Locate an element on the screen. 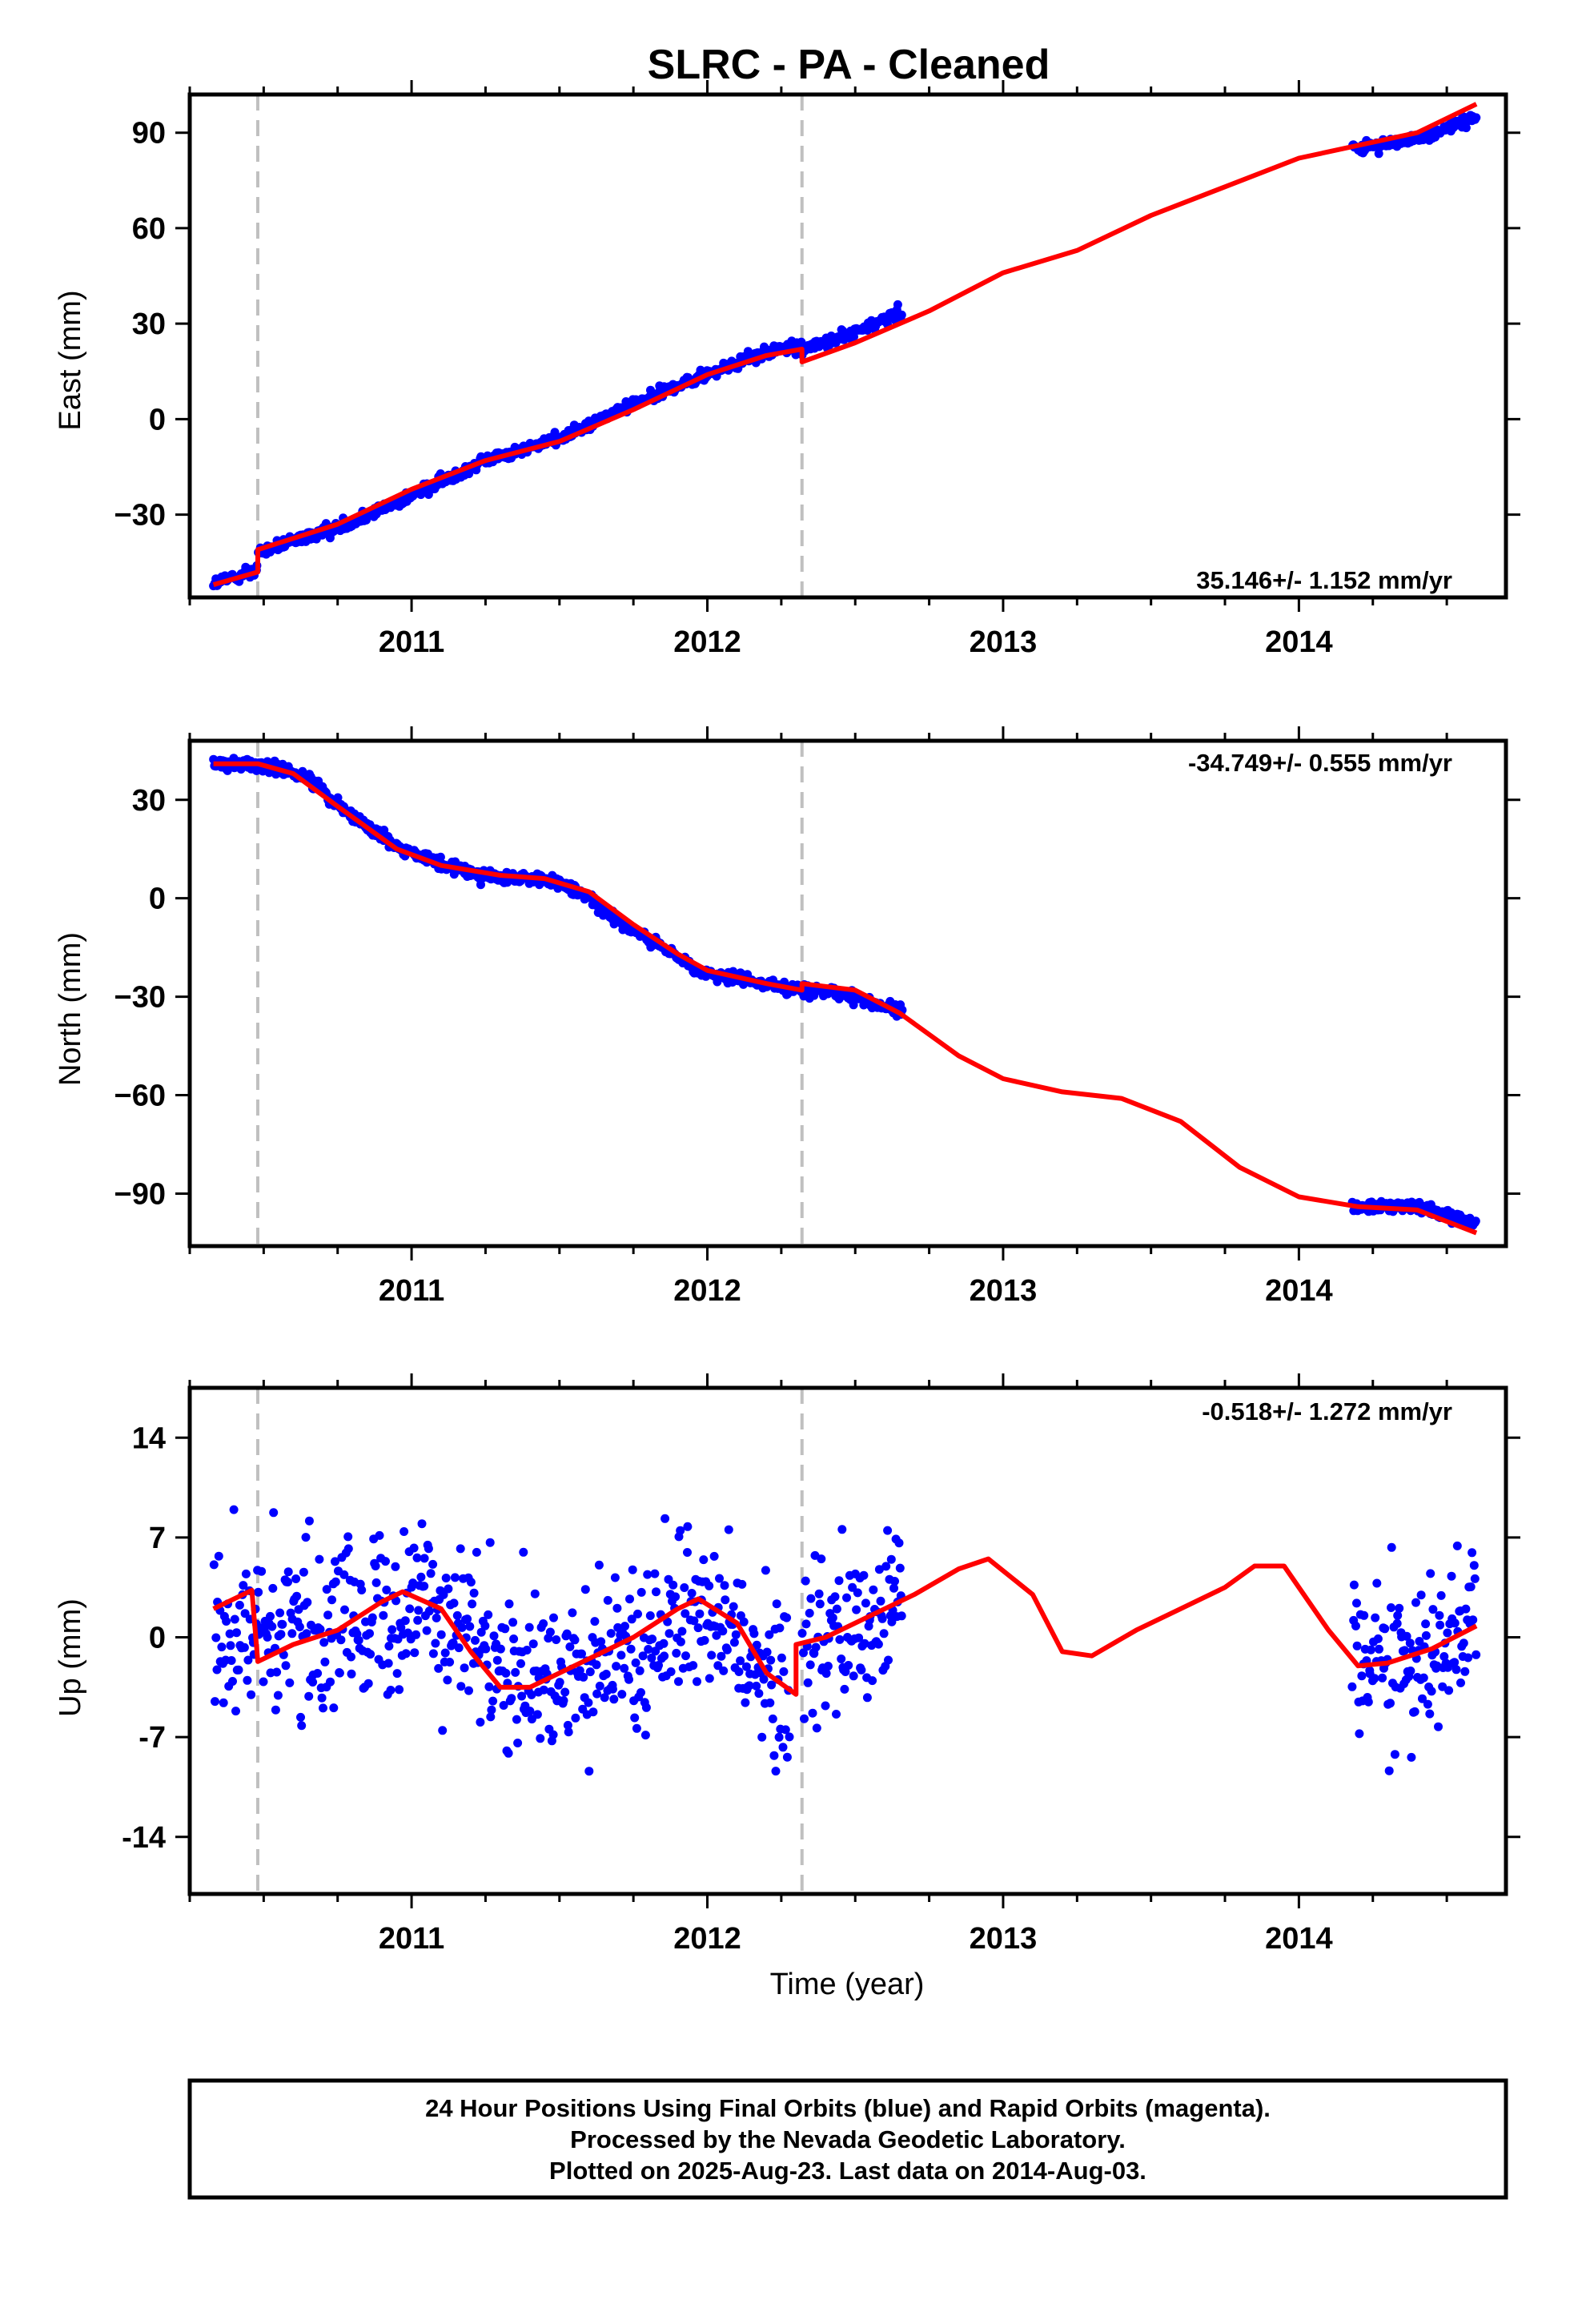 The height and width of the screenshot is (2324, 1582). up-data-points is located at coordinates (845, 1640).